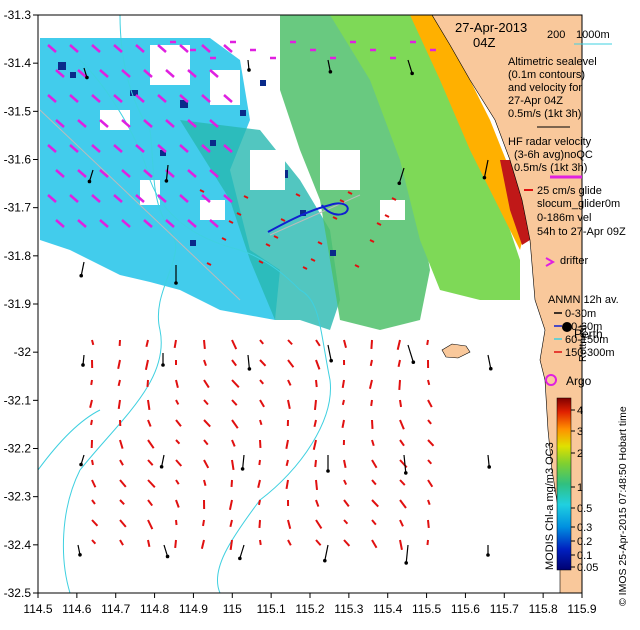 The height and width of the screenshot is (630, 640). I want to click on y-tick-label: -31.8, so click(18, 256).